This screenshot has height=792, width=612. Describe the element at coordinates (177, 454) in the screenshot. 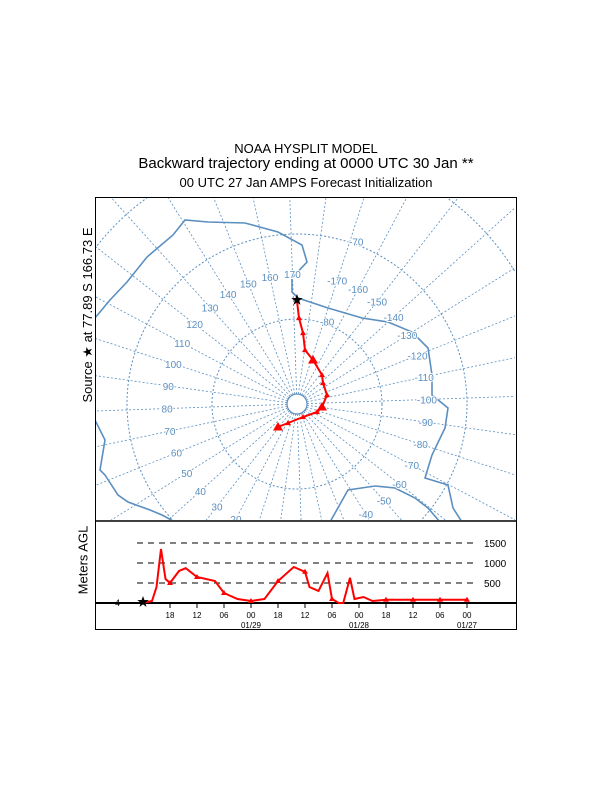

I see `longitude-label: 60` at that location.